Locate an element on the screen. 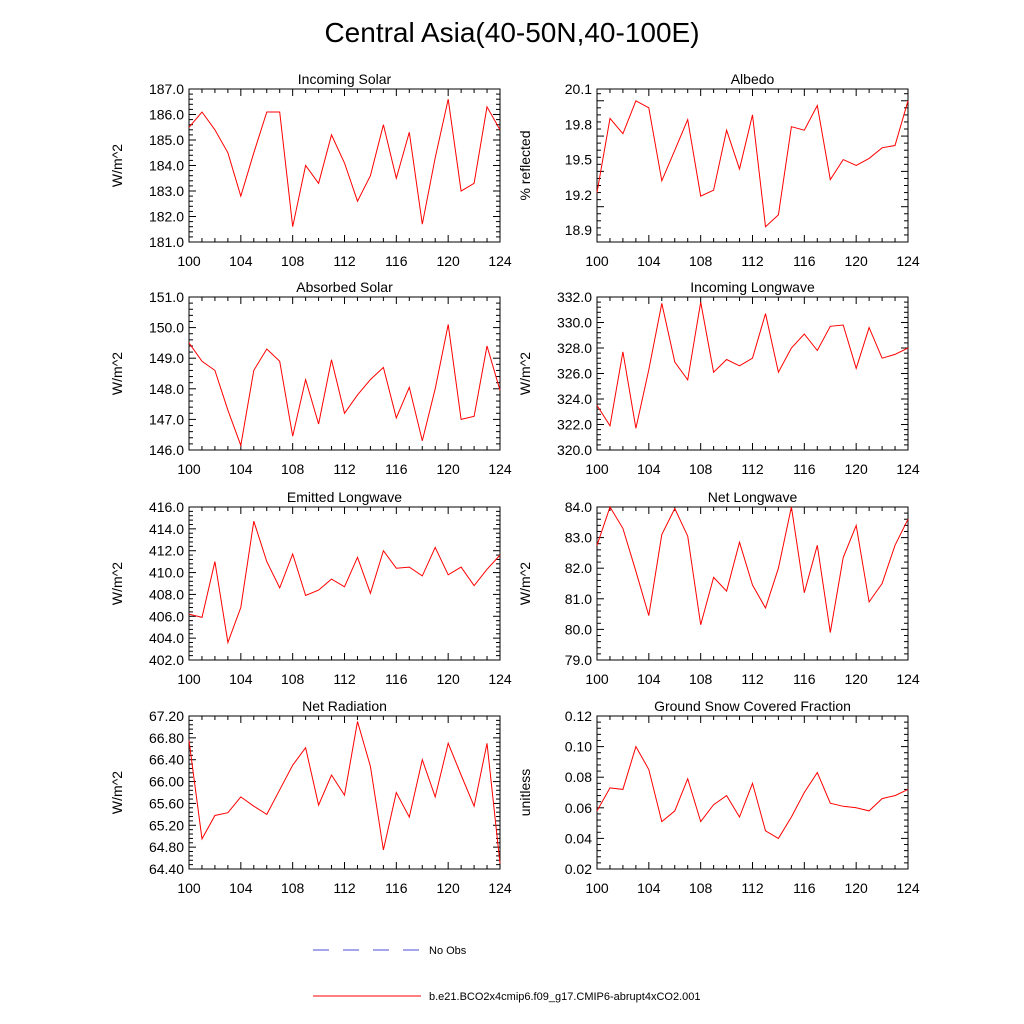 This screenshot has height=1024, width=1024. y-tick-label: 412.0 is located at coordinates (166, 551).